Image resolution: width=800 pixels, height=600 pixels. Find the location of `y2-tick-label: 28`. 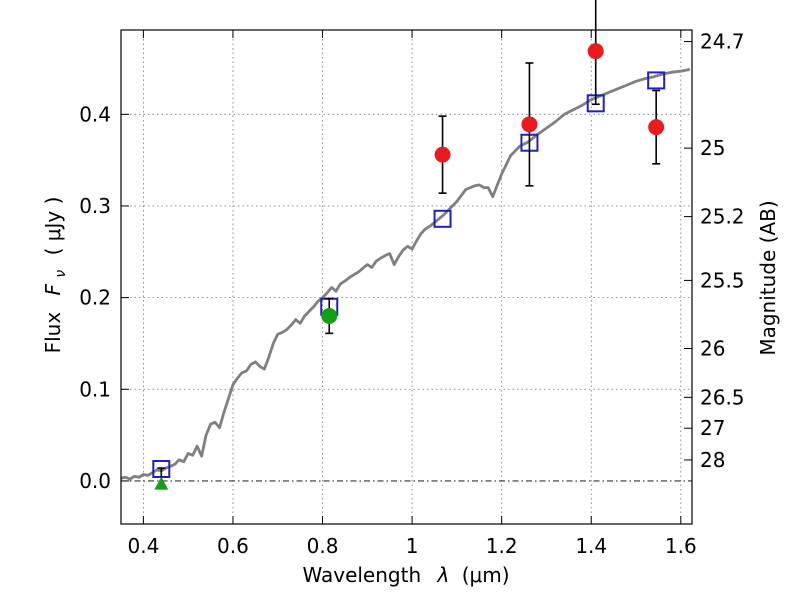

y2-tick-label: 28 is located at coordinates (712, 460).